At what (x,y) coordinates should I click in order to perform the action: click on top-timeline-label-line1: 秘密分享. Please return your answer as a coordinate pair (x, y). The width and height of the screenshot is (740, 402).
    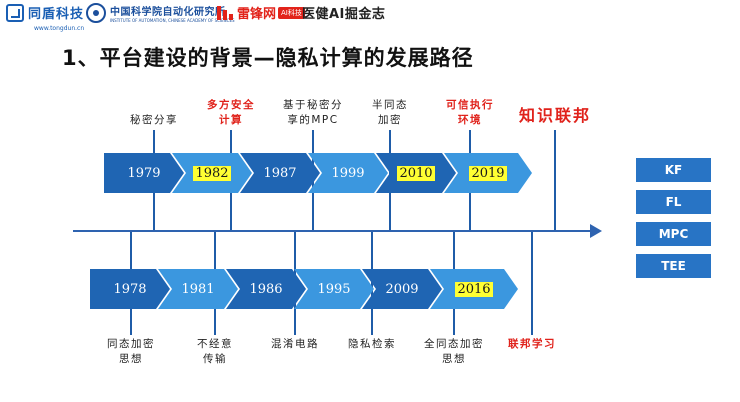
    Looking at the image, I should click on (154, 120).